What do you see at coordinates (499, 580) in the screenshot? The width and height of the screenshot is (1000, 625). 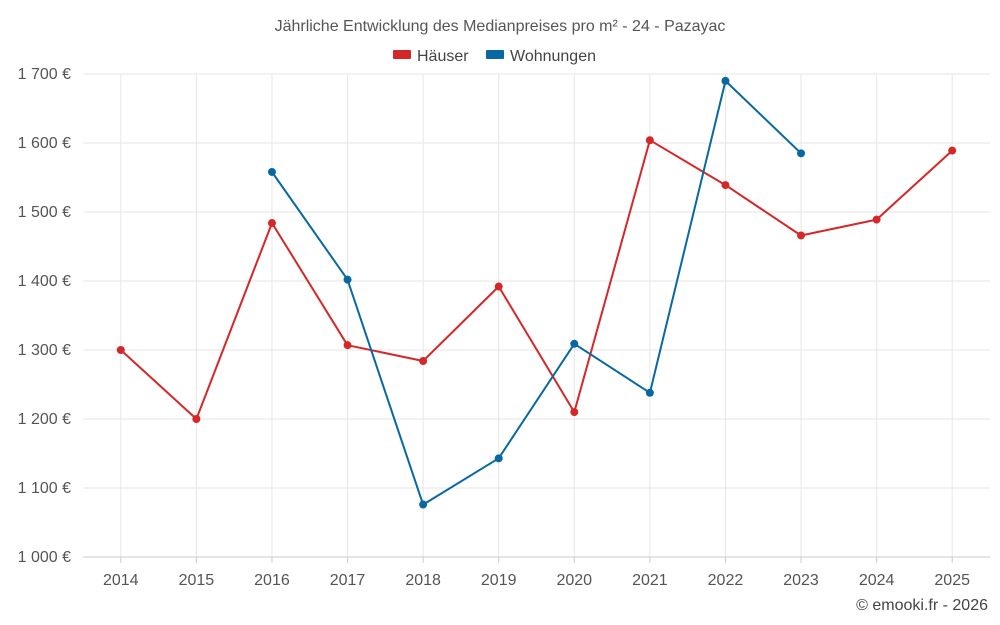 I see `x-tick-label: 2019` at bounding box center [499, 580].